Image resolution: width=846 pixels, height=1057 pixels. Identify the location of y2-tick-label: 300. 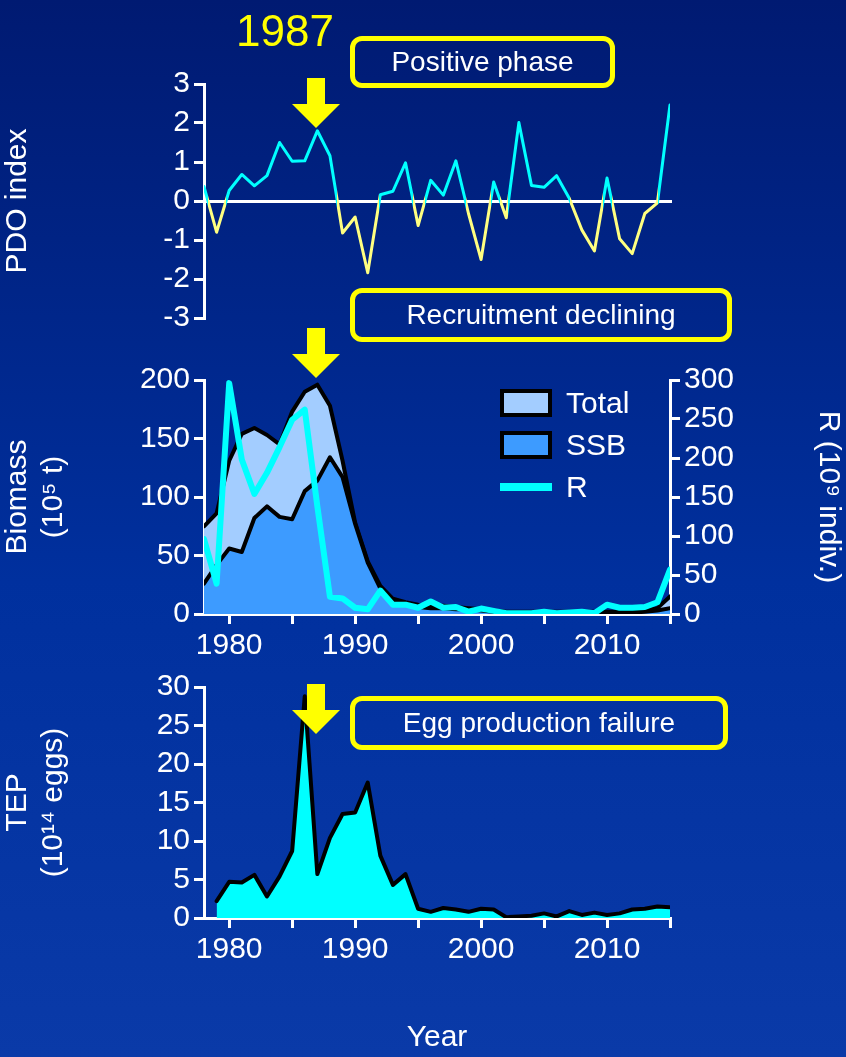
(709, 378).